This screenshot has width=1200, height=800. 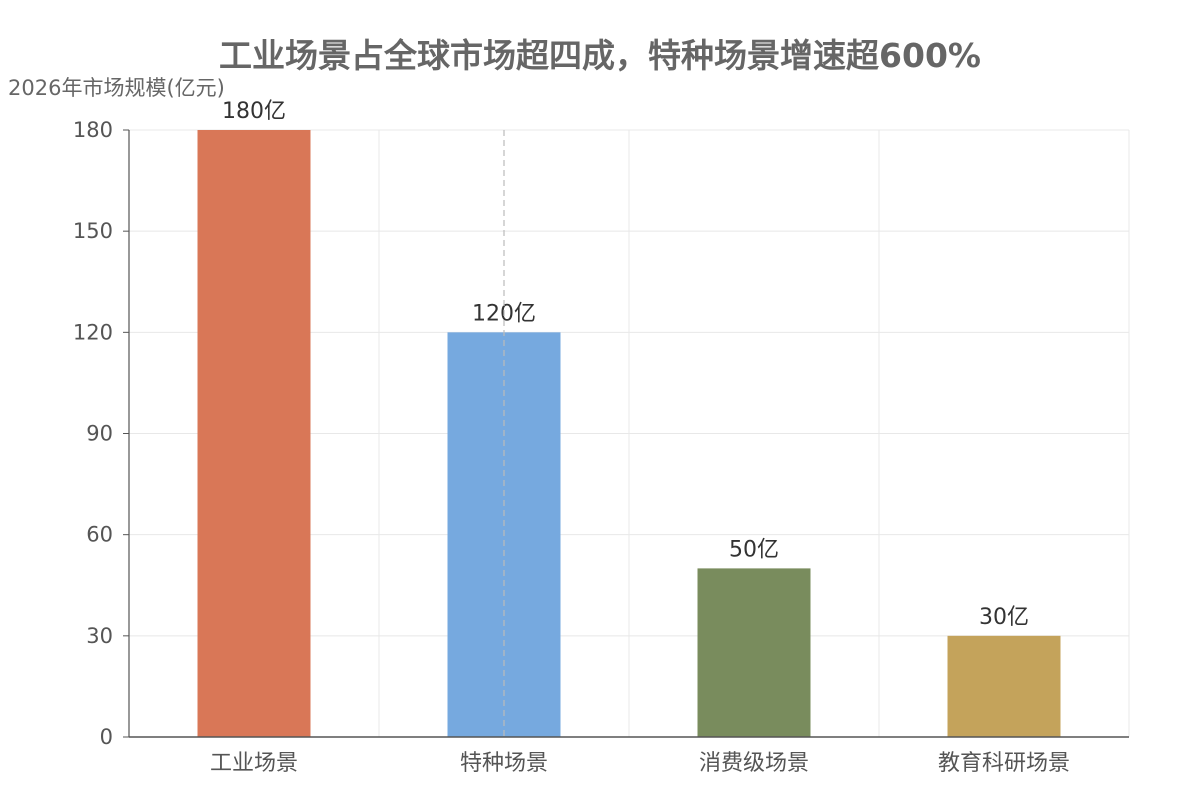 I want to click on x-category-label: 消费级场景, so click(x=754, y=763).